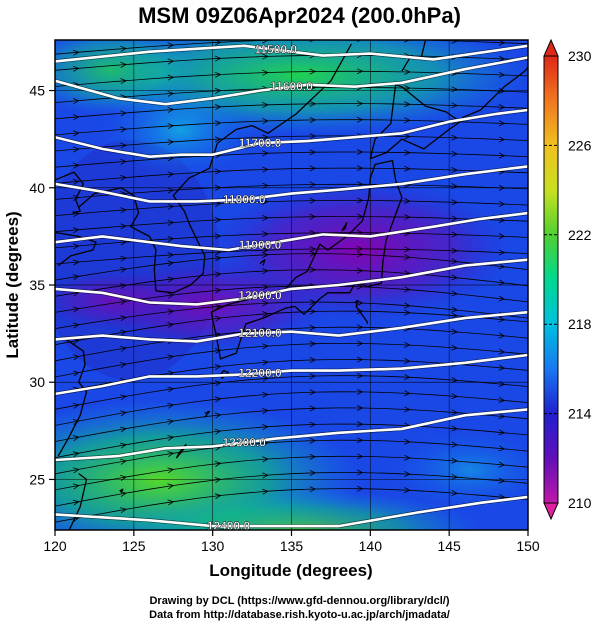 The image size is (599, 625). Describe the element at coordinates (580, 503) in the screenshot. I see `colorbar-tick-label: 210` at that location.